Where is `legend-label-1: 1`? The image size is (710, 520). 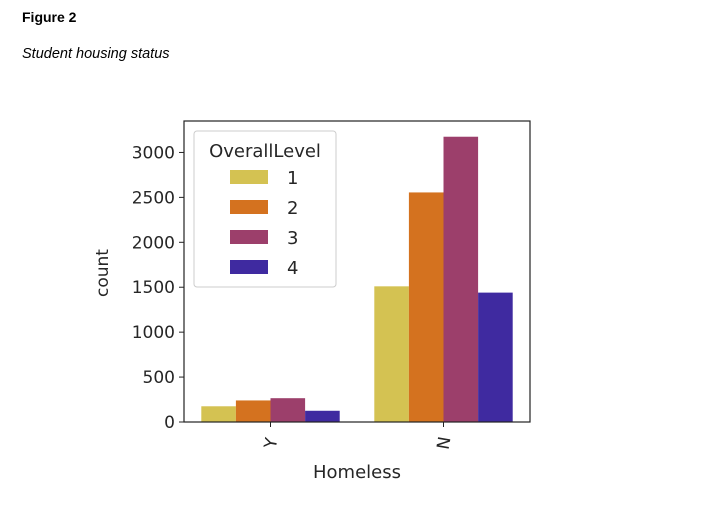 legend-label-1: 1 is located at coordinates (292, 178).